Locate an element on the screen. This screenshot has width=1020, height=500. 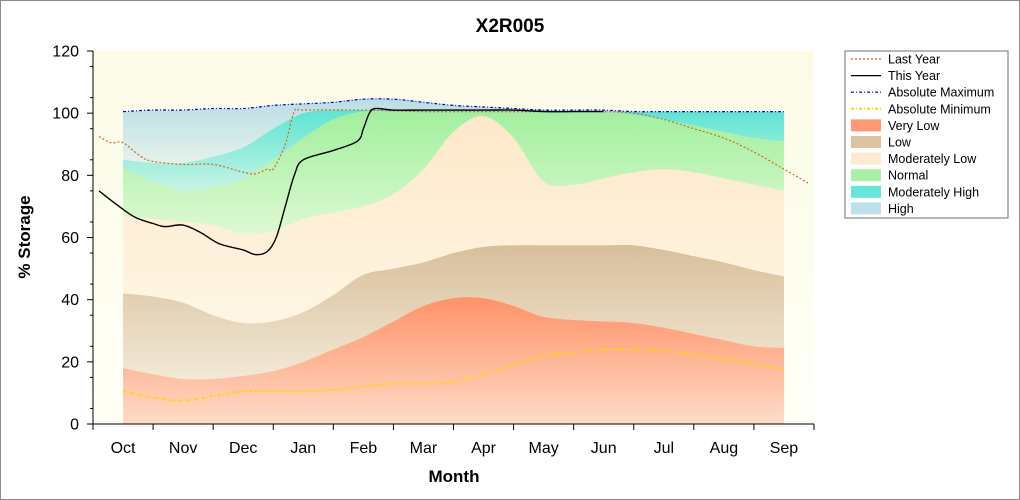
y-tick-label: 120 is located at coordinates (65, 52).